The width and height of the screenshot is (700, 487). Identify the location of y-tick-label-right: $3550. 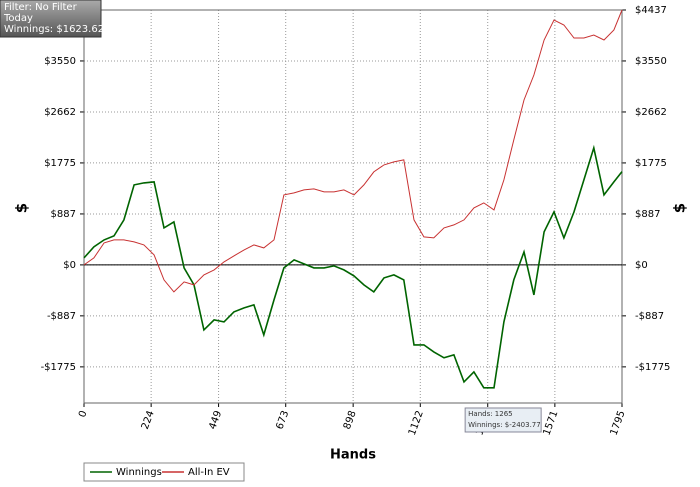
(651, 61).